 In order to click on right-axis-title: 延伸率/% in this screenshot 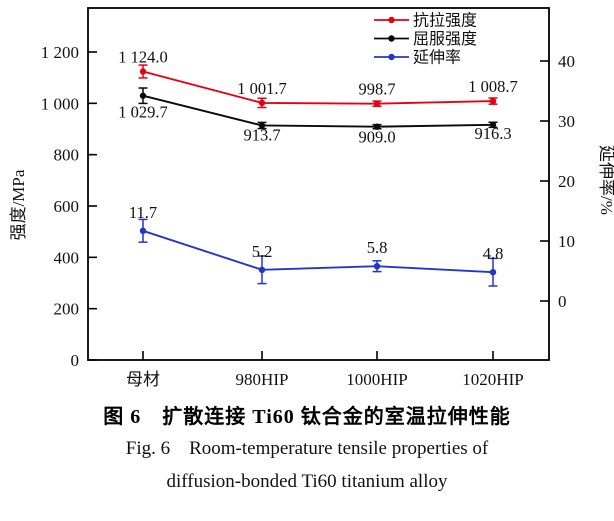, I will do `click(605, 180)`.